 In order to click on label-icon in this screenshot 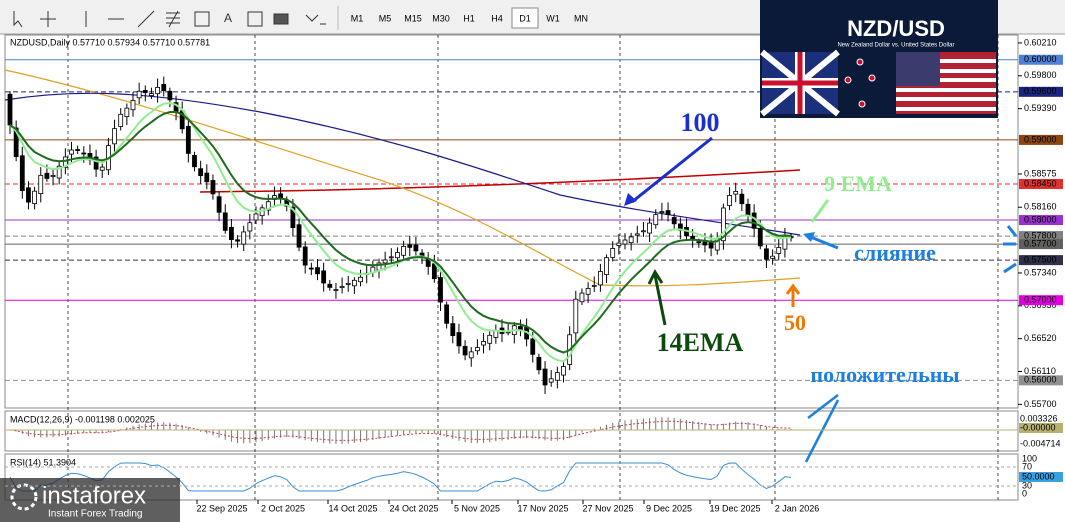, I will do `click(255, 19)`.